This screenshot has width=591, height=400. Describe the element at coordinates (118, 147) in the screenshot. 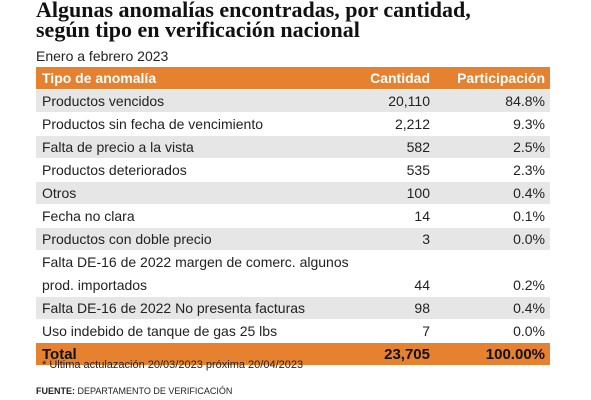

I see `cell-tipo: Falta de precio a la vista` at that location.